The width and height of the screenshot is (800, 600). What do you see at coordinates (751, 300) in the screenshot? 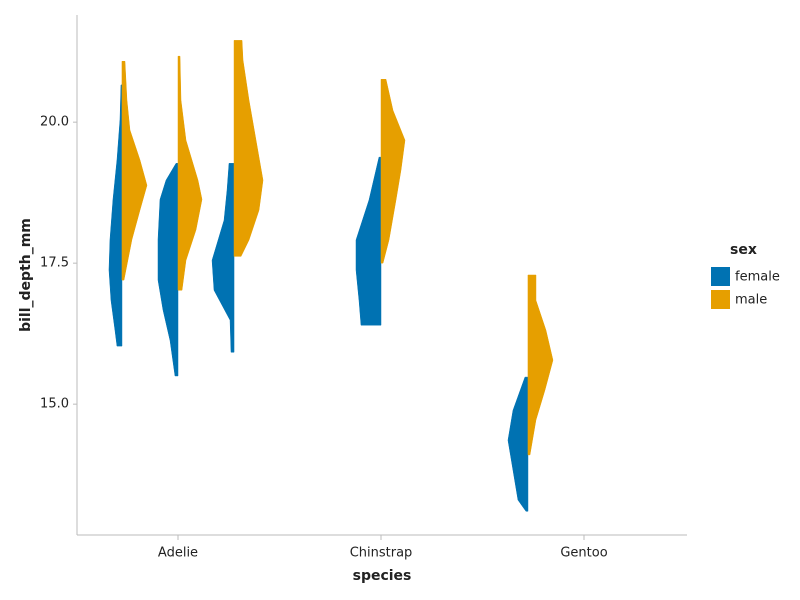
I see `legend-label: male` at bounding box center [751, 300].